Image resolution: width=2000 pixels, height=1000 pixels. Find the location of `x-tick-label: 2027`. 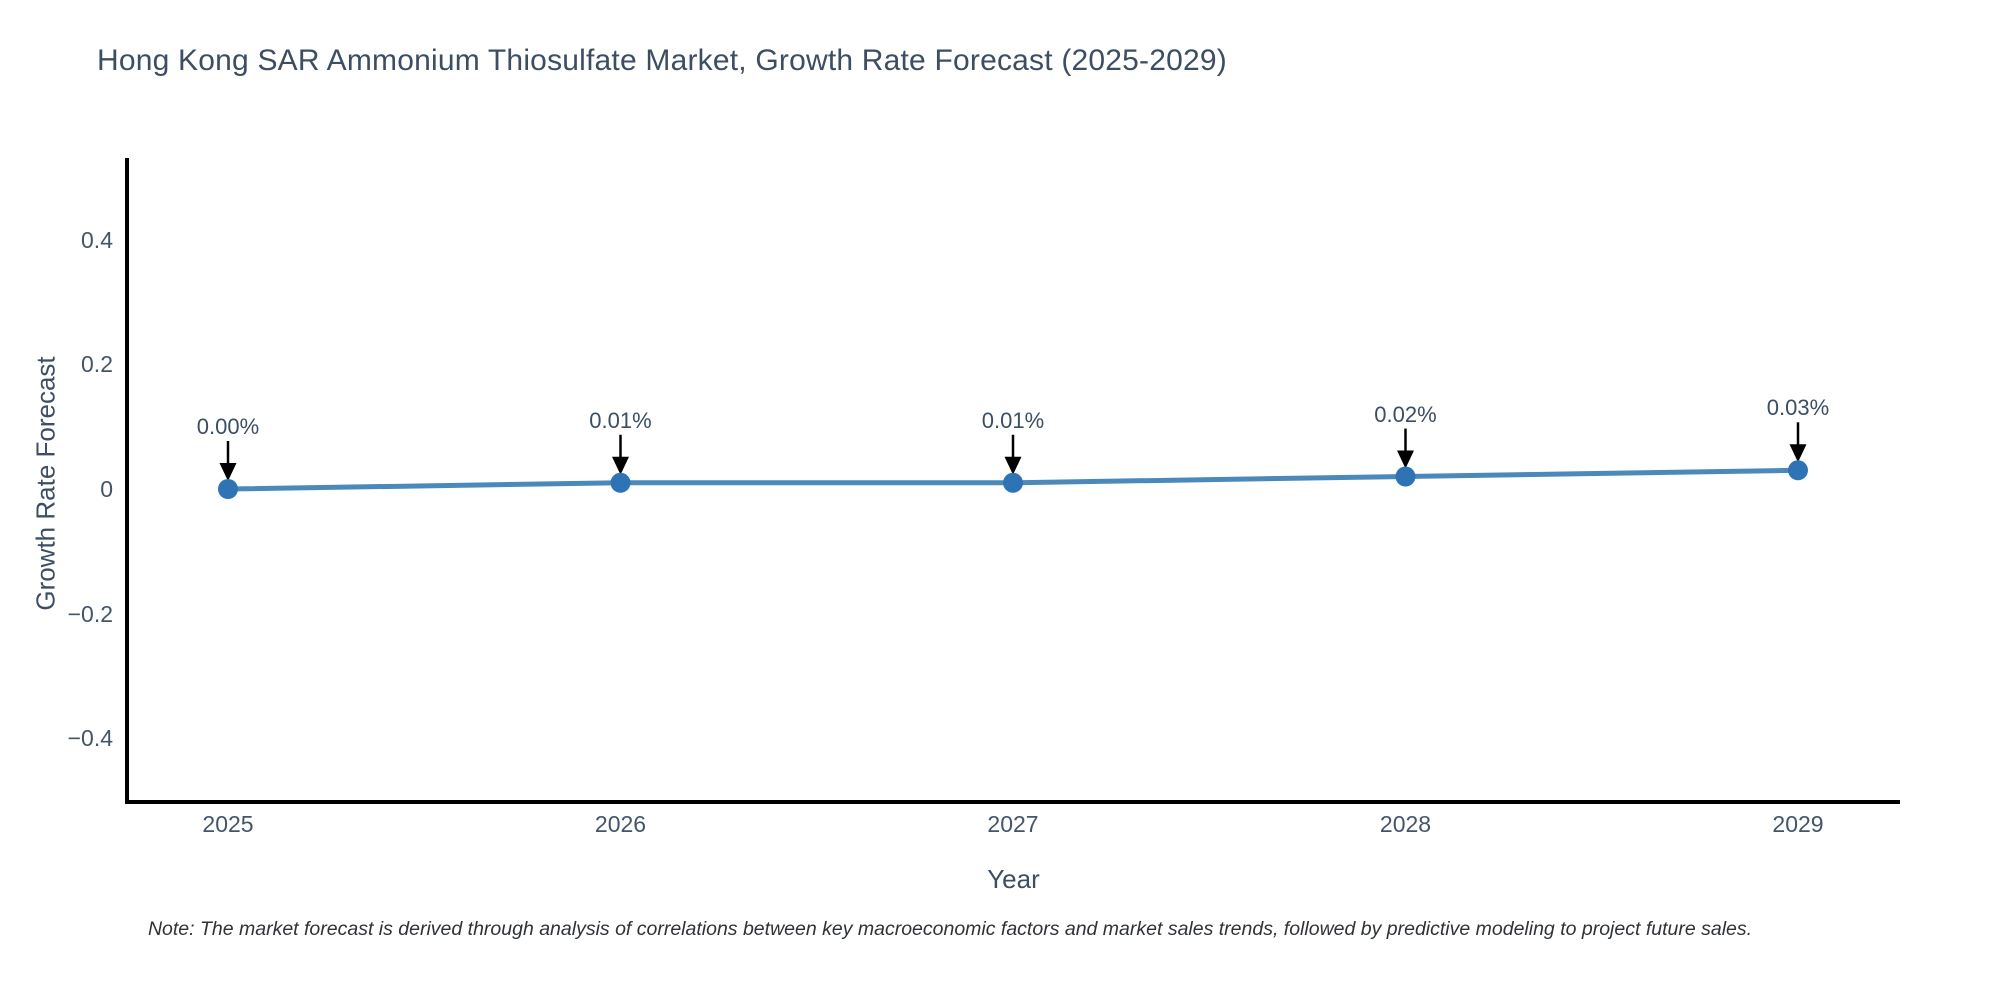

x-tick-label: 2027 is located at coordinates (1013, 824).